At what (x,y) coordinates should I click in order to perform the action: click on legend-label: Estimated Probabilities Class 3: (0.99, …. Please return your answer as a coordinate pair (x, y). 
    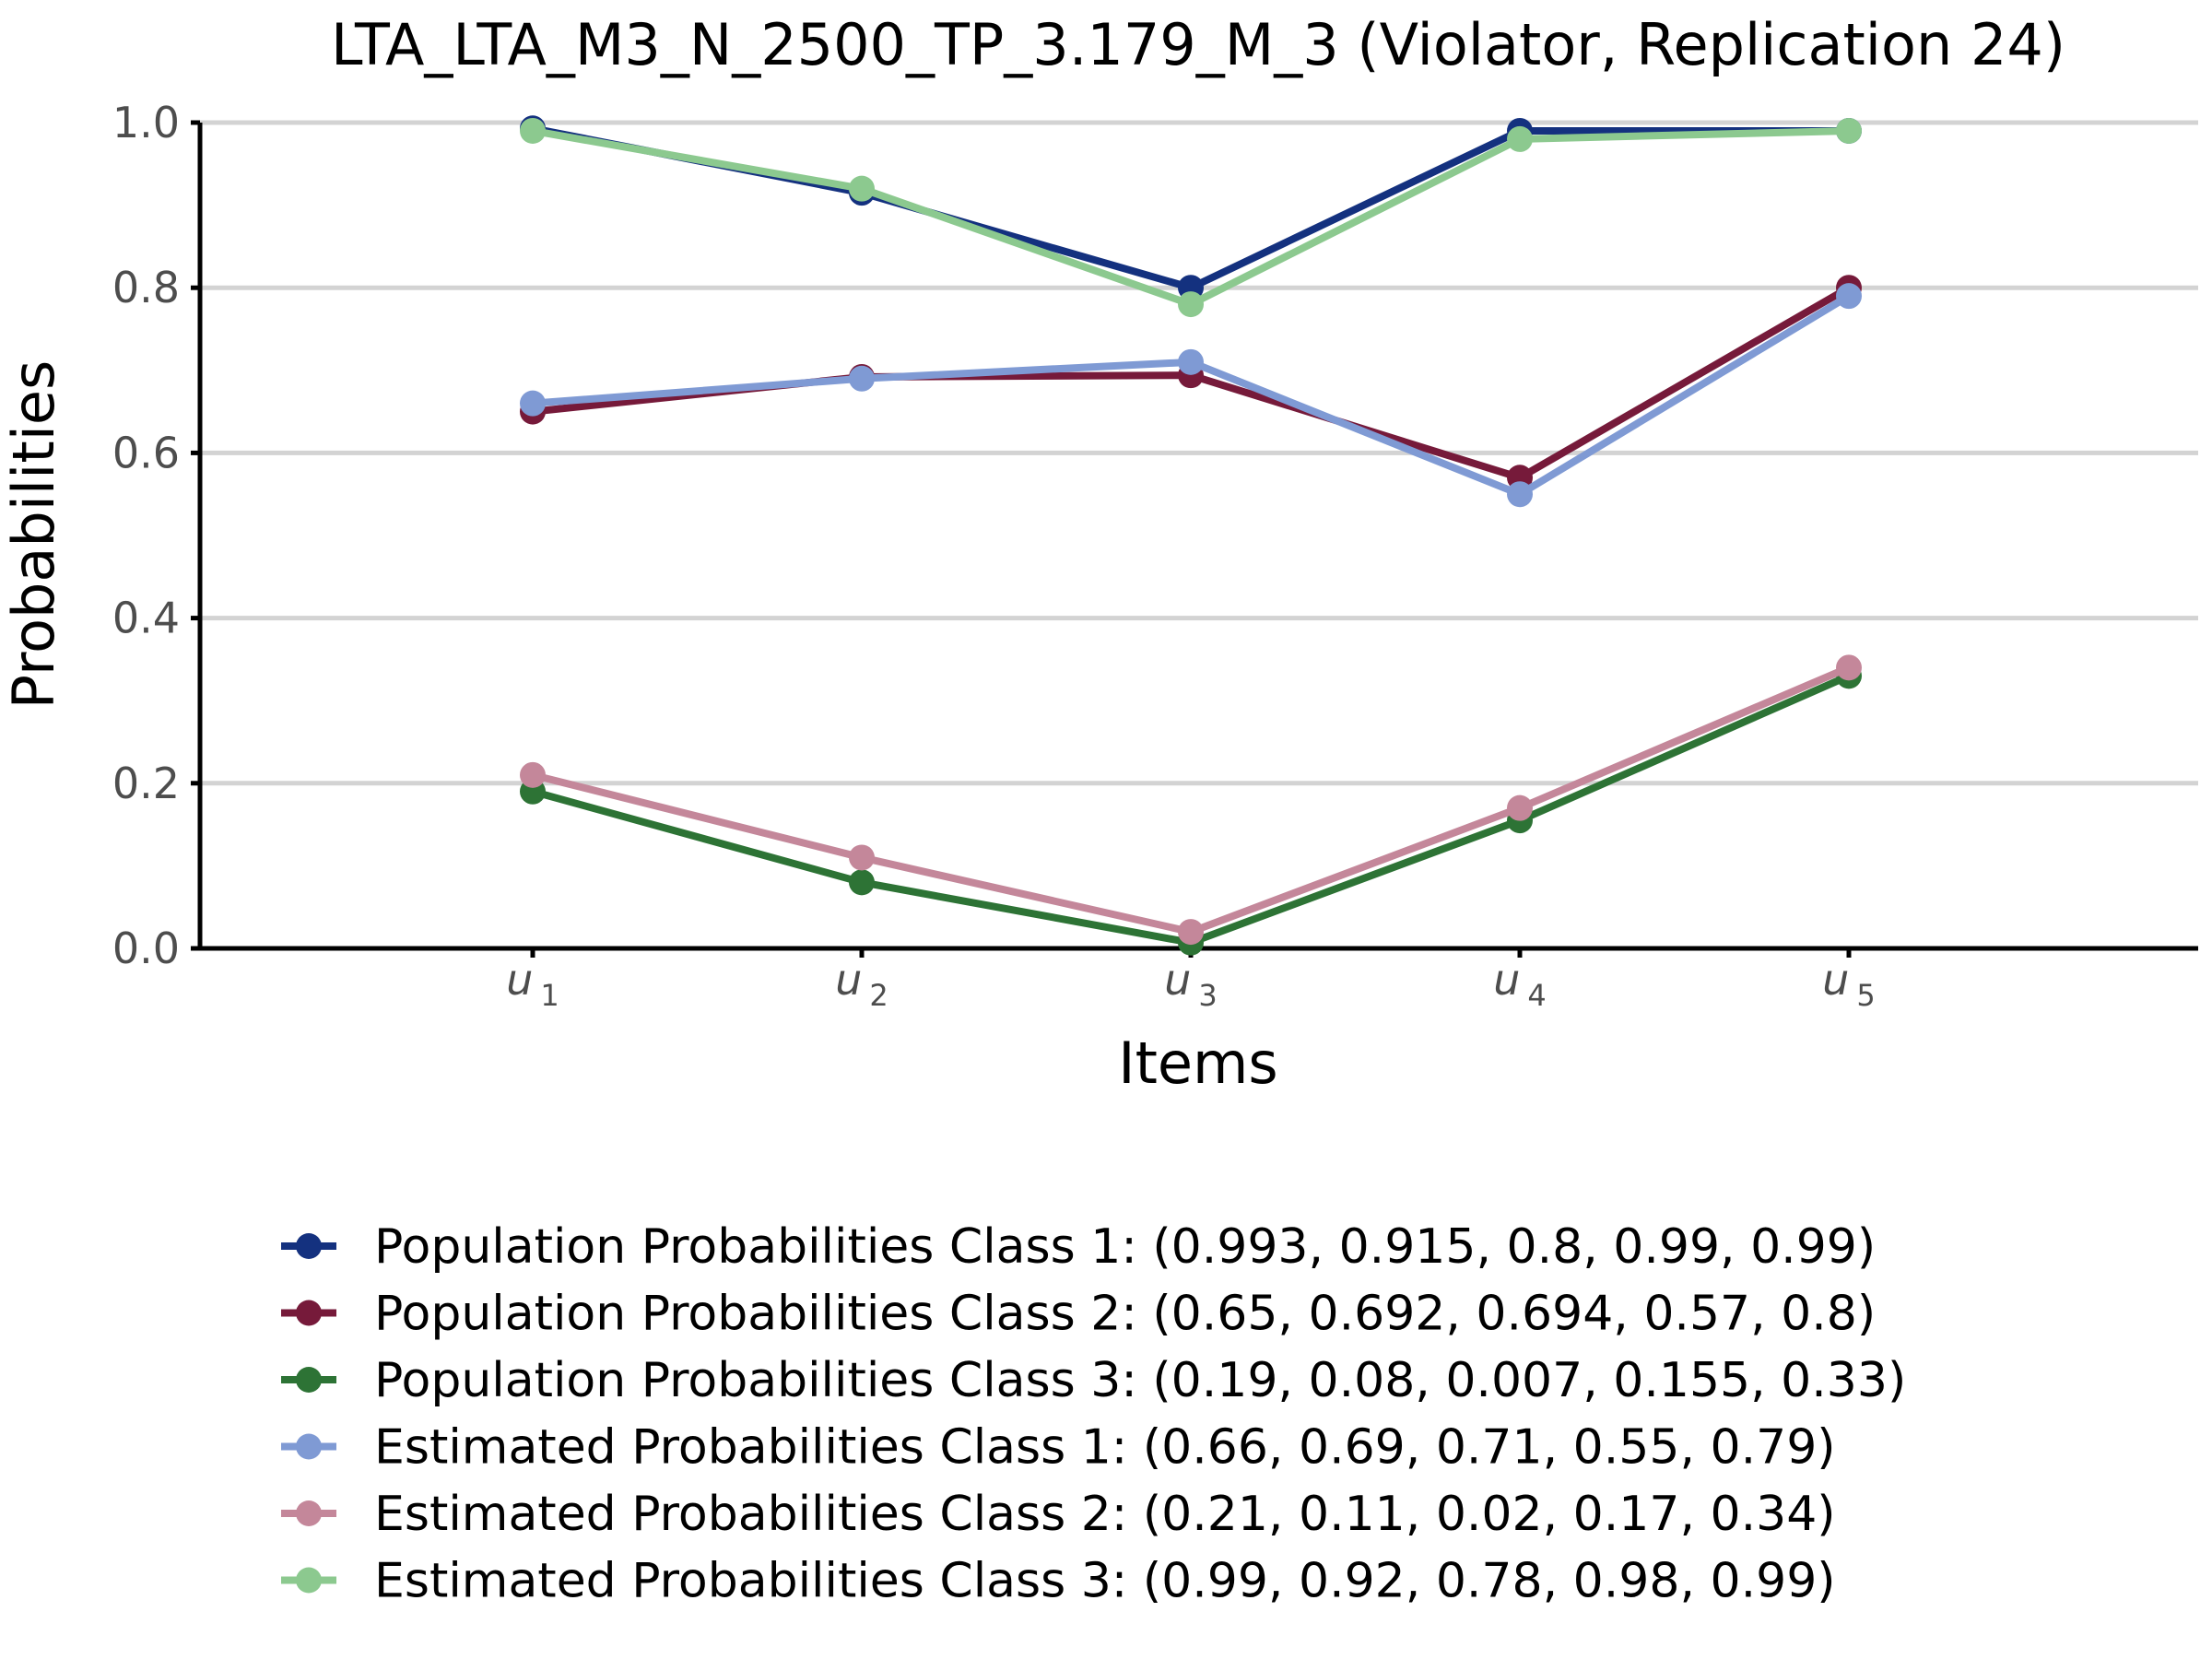
    Looking at the image, I should click on (1105, 1581).